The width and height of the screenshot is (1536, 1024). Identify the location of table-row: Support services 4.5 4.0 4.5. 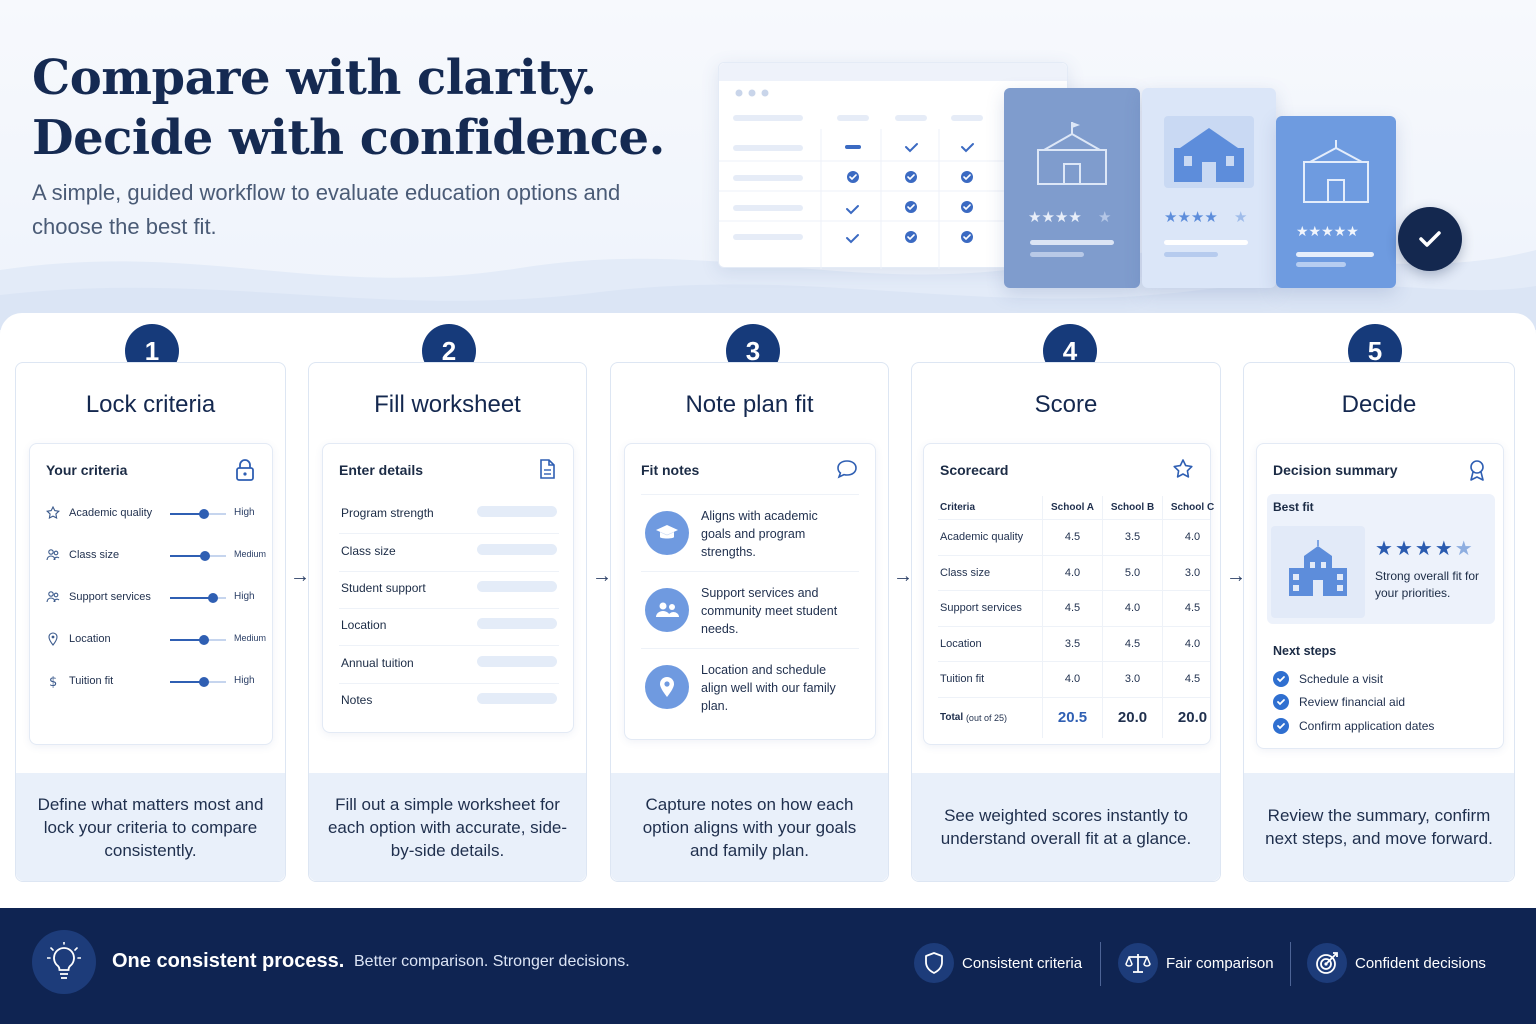
(1074, 609).